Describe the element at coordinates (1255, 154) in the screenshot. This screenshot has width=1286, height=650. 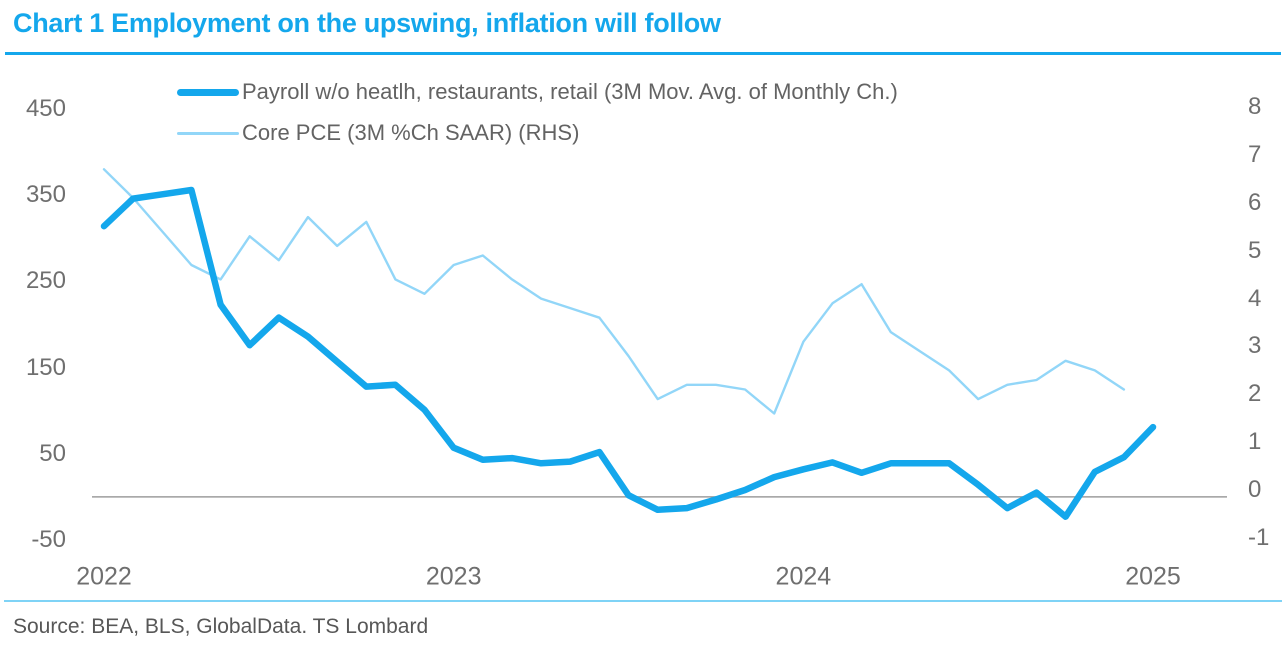
I see `right-axis-tick-label: 7` at that location.